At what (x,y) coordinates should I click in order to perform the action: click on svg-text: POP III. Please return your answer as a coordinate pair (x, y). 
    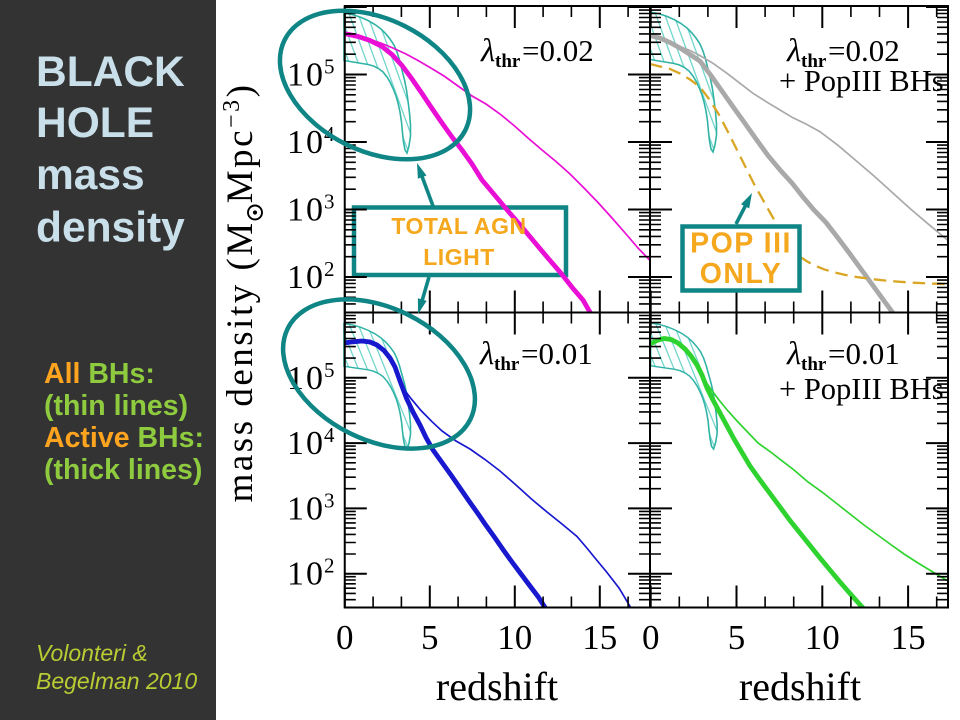
    Looking at the image, I should click on (741, 244).